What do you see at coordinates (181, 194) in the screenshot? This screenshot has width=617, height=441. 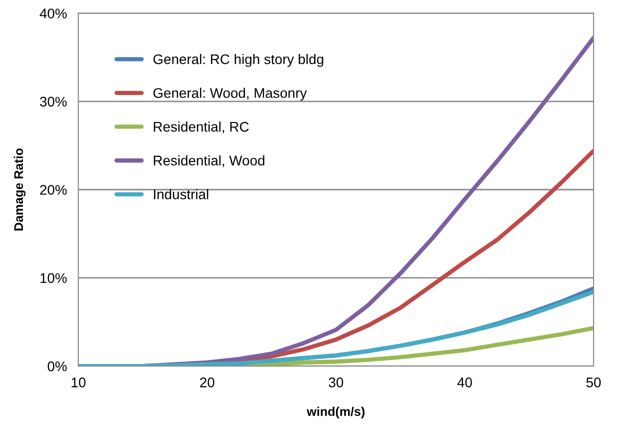 I see `legend-label: Industrial` at bounding box center [181, 194].